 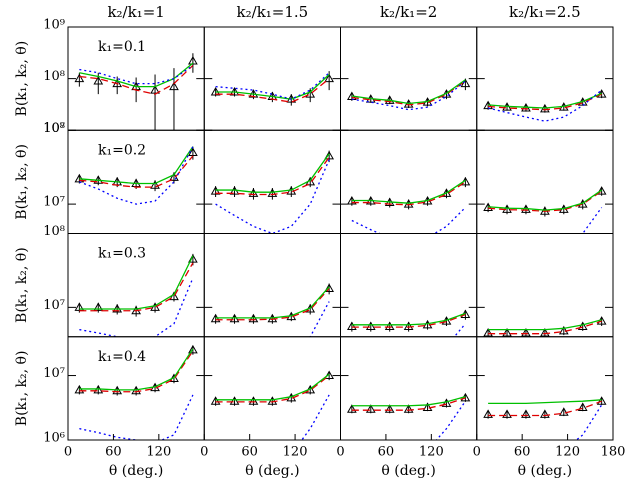 What do you see at coordinates (54, 438) in the screenshot?
I see `y-tick-label: 10⁶` at bounding box center [54, 438].